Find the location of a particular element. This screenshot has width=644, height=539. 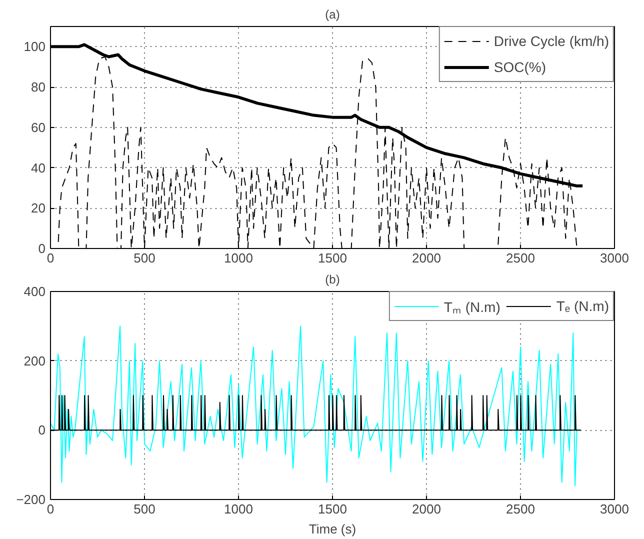

y-tick-label: 60 is located at coordinates (38, 127).